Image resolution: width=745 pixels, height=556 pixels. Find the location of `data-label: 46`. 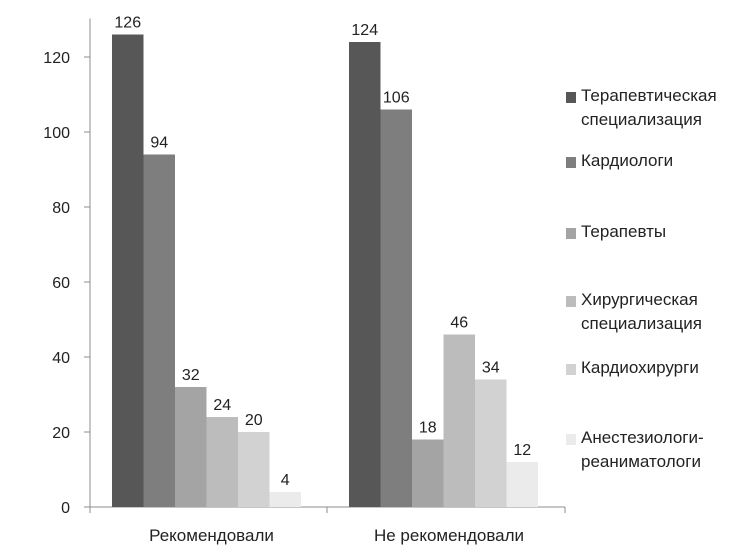

data-label: 46 is located at coordinates (459, 323).